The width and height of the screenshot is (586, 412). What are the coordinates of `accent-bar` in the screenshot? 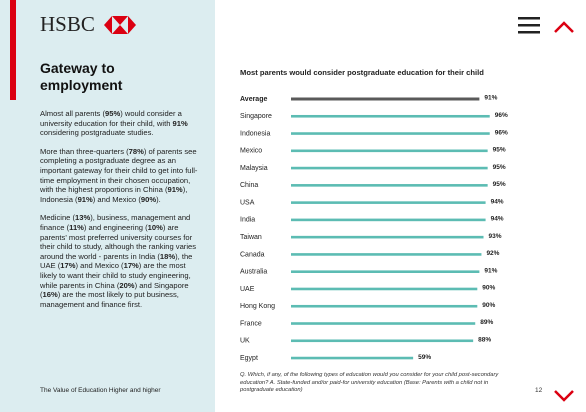 It's located at (13, 50).